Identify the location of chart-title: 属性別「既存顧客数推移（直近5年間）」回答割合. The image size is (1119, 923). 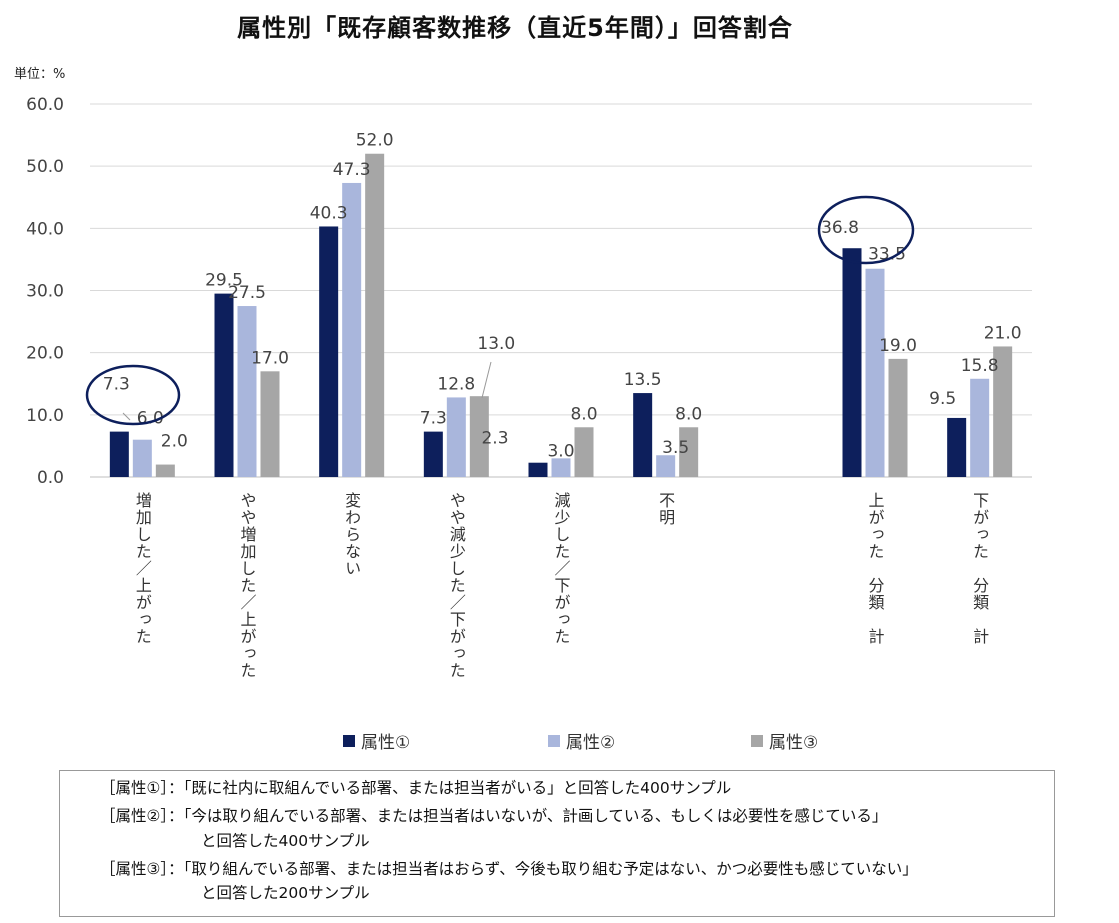
(515, 28).